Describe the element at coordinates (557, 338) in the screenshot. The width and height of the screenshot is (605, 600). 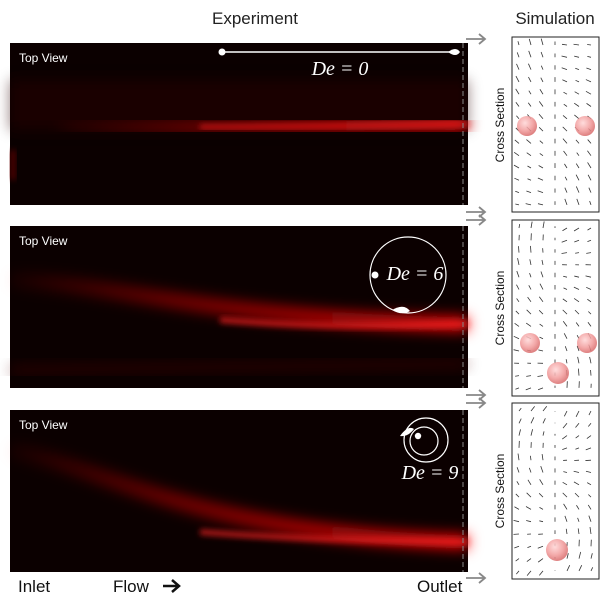
I see `particles` at that location.